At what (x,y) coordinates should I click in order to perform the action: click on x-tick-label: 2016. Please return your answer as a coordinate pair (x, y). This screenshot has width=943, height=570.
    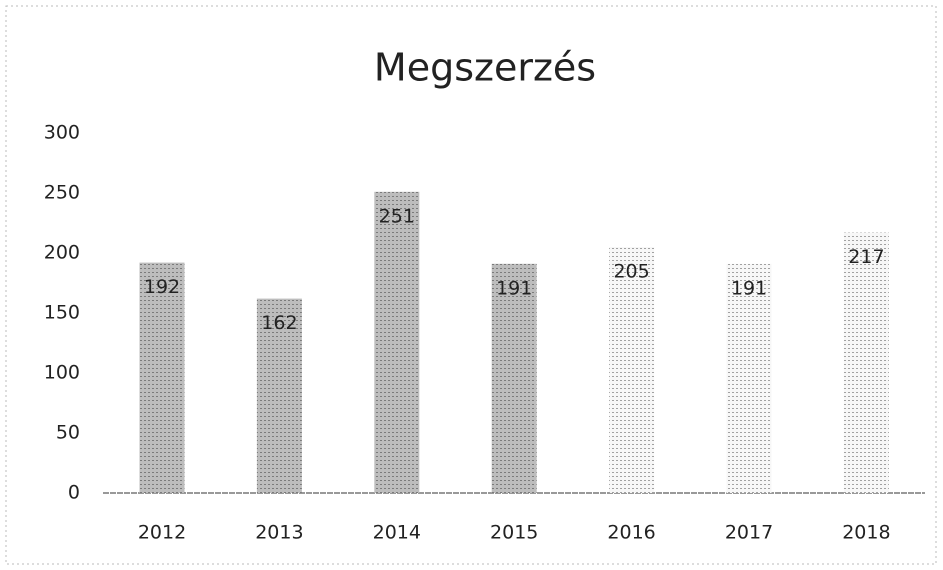
    Looking at the image, I should click on (631, 533).